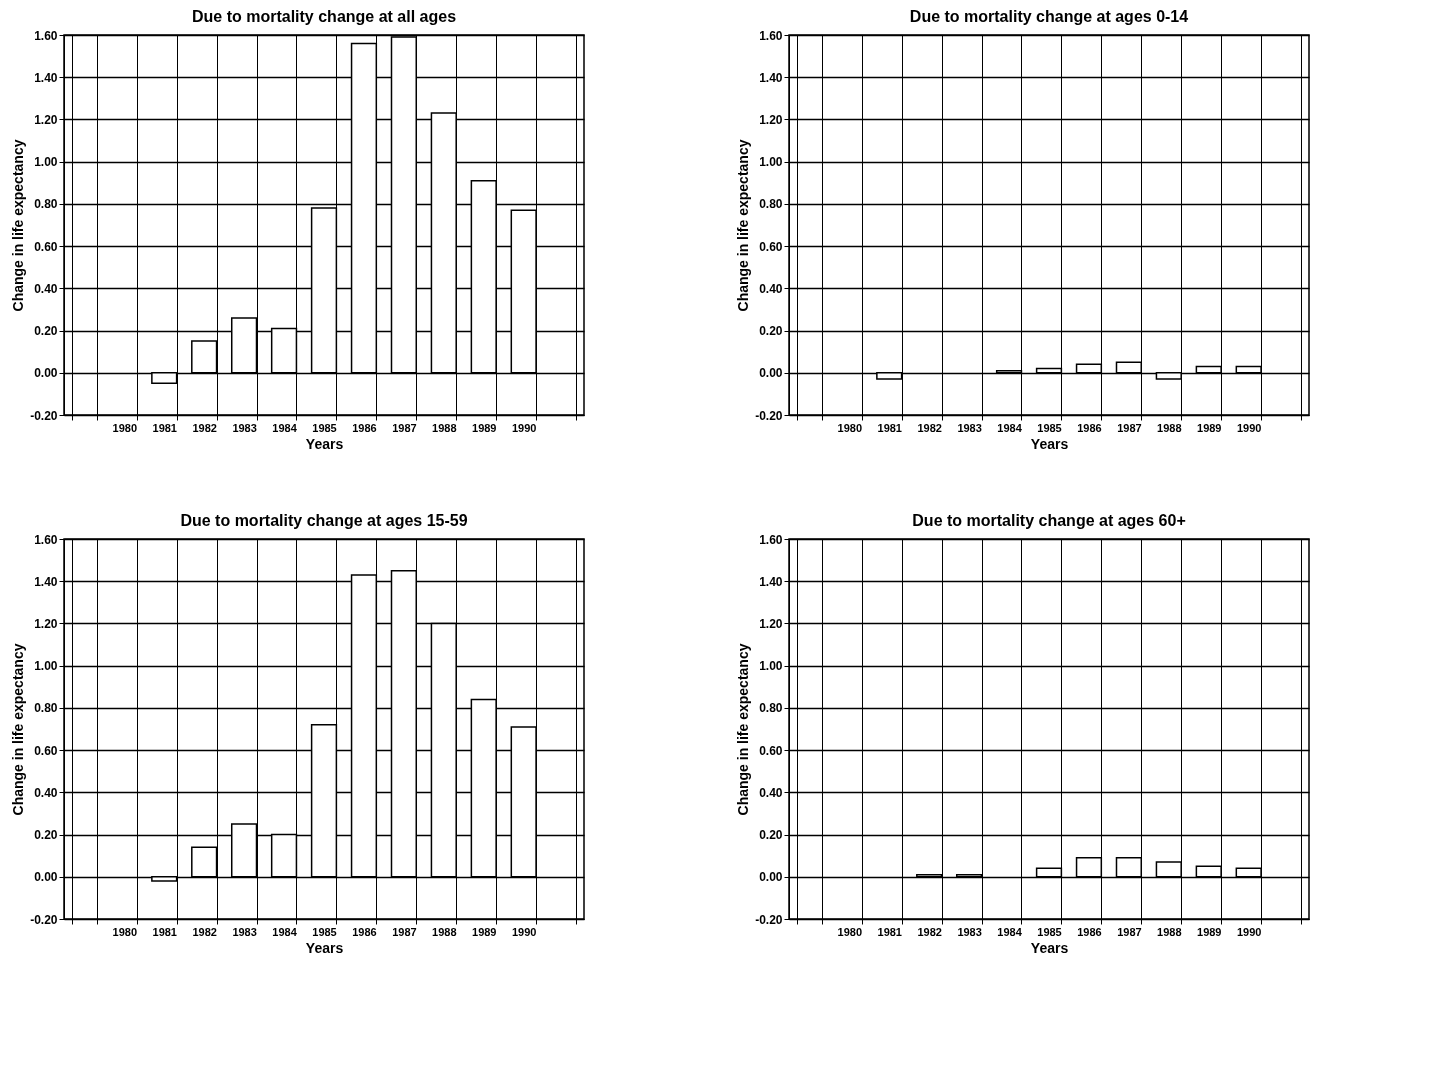 Image resolution: width=1430 pixels, height=1073 pixels. Describe the element at coordinates (1049, 16) in the screenshot. I see `chart-title: Due to mortality change at ages 0-14` at that location.